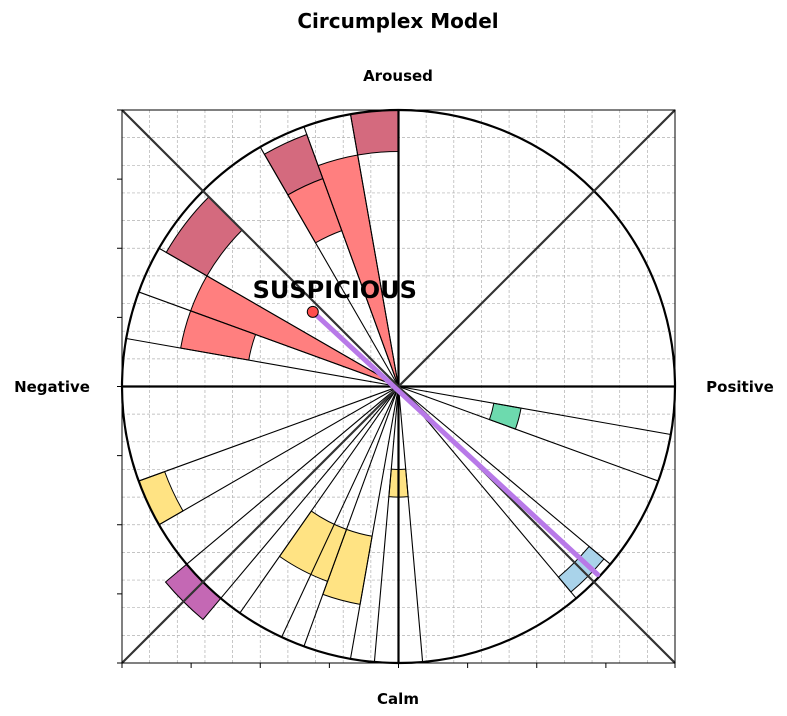 Image resolution: width=787 pixels, height=716 pixels. Describe the element at coordinates (335, 290) in the screenshot. I see `emotion-label: SUSPICIOUS` at that location.